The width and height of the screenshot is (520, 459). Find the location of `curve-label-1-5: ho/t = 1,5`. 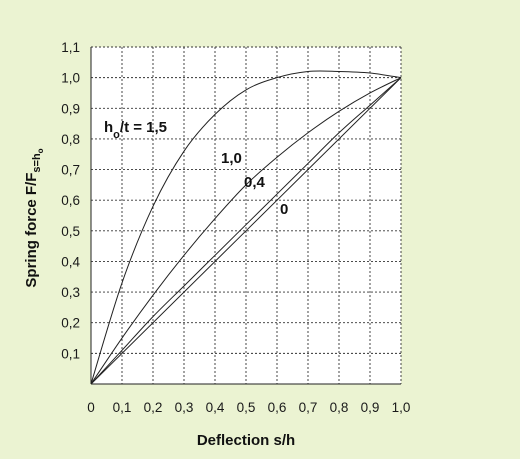

curve-label-1-5: ho/t = 1,5 is located at coordinates (135, 130).